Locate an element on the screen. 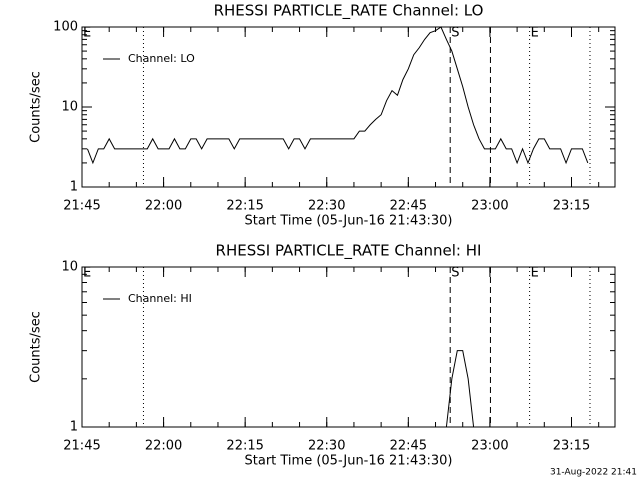  timestamp: 31-Aug-2022 21:41 is located at coordinates (593, 473).